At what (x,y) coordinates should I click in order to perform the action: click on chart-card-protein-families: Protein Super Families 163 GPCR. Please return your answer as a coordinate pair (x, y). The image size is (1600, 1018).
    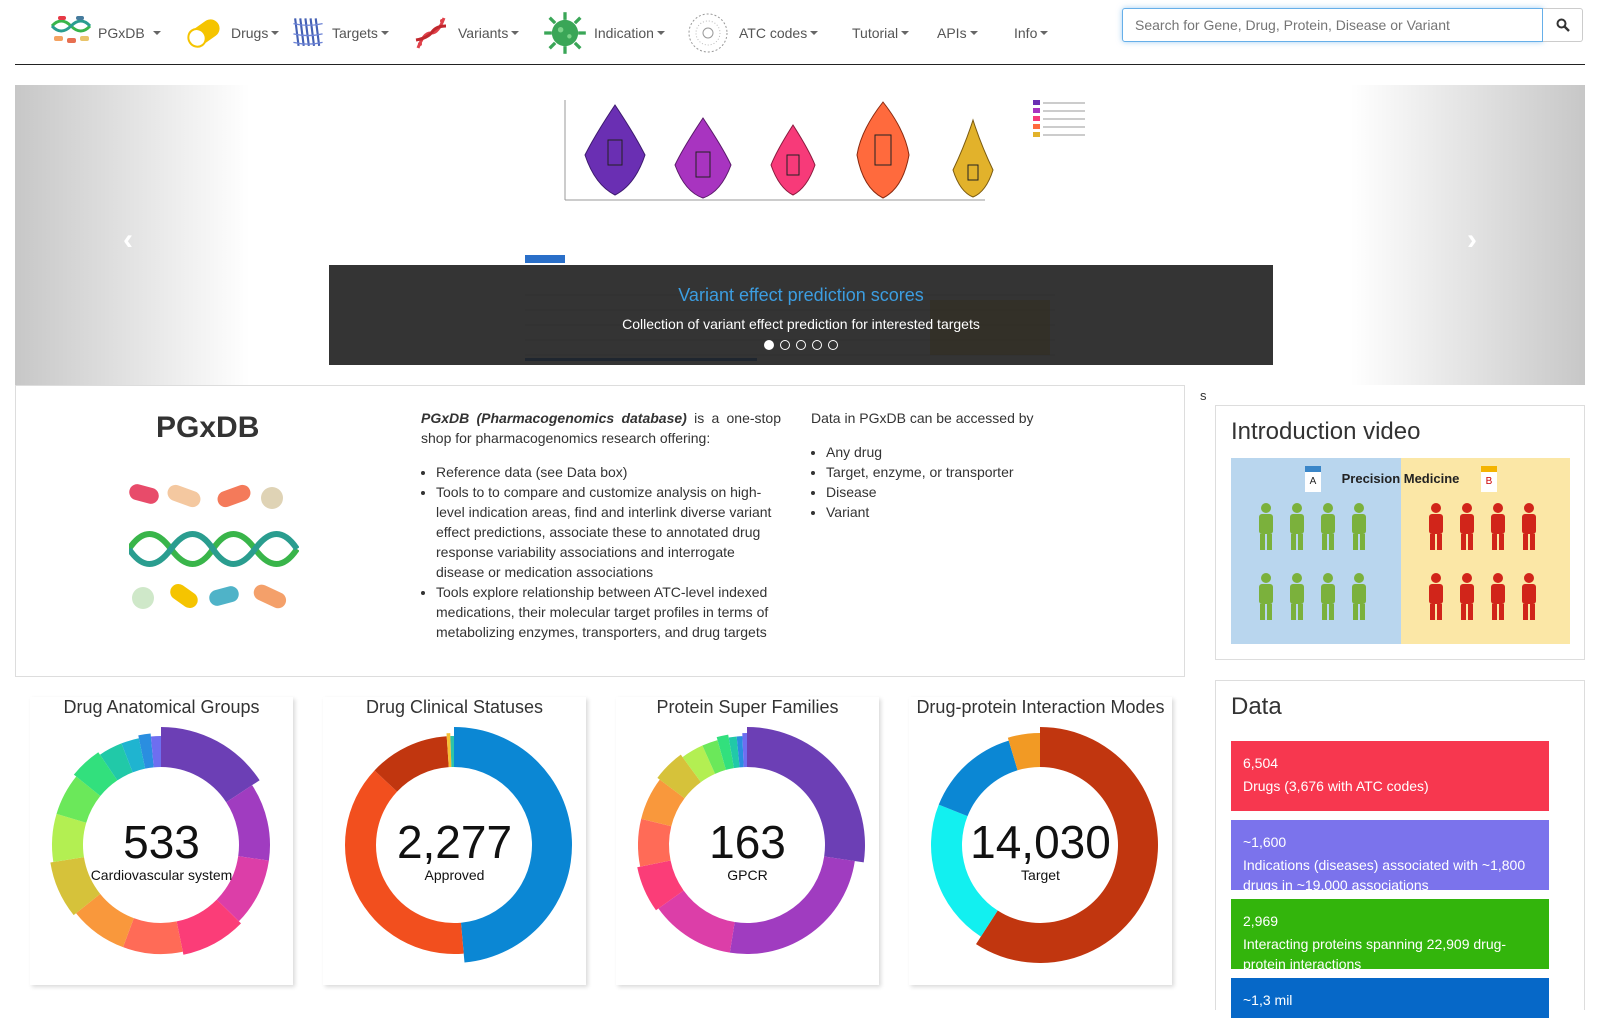
    Looking at the image, I should click on (747, 841).